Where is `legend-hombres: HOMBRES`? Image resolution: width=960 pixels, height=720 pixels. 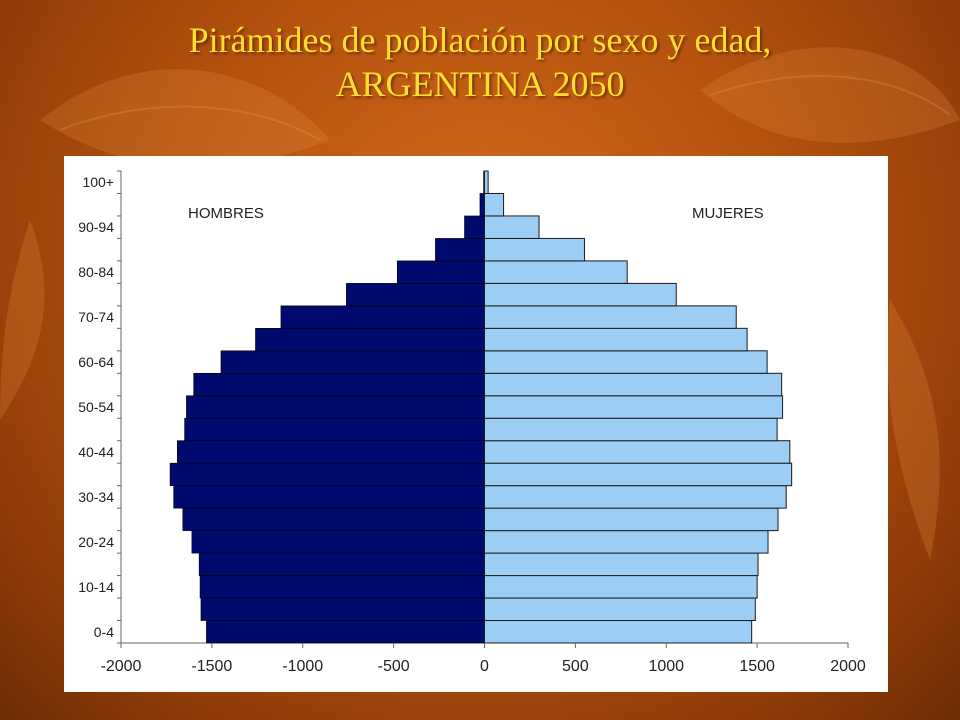
legend-hombres: HOMBRES is located at coordinates (226, 213).